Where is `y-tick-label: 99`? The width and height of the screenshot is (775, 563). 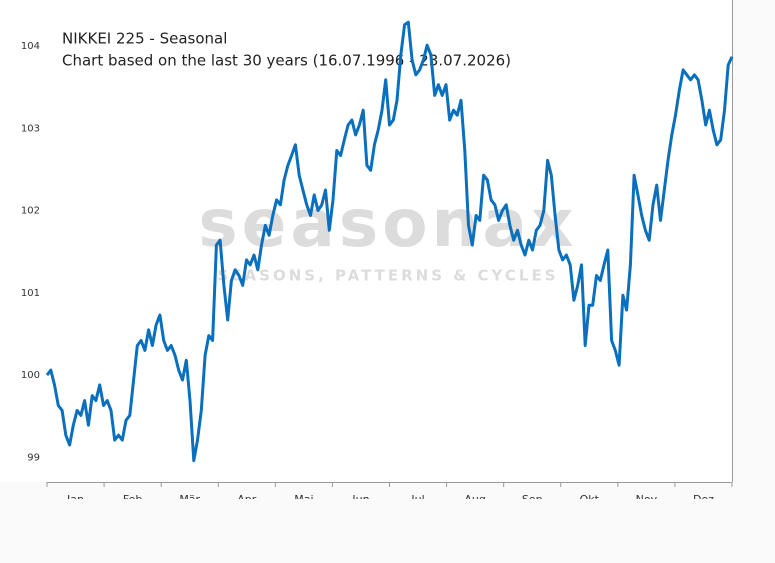
y-tick-label: 99 is located at coordinates (33, 457).